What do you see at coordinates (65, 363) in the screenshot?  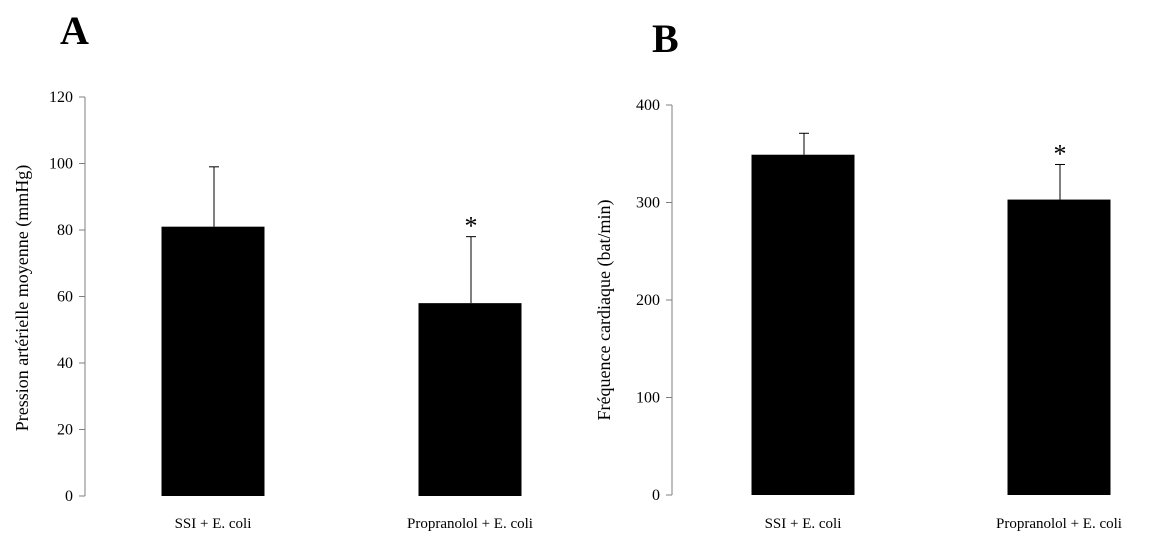 I see `panel-a-y-tick-label: 40` at bounding box center [65, 363].